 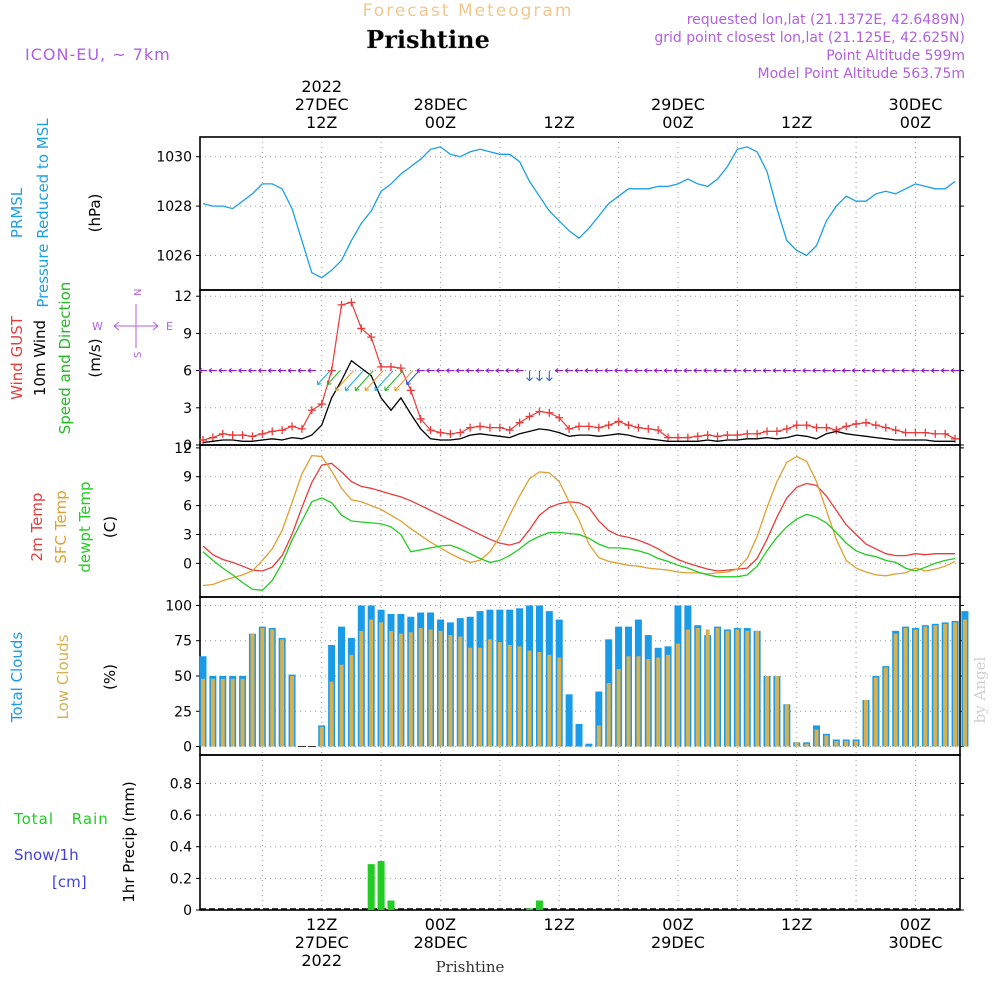 I want to click on ytick-label-pressure: 1030, so click(x=174, y=158).